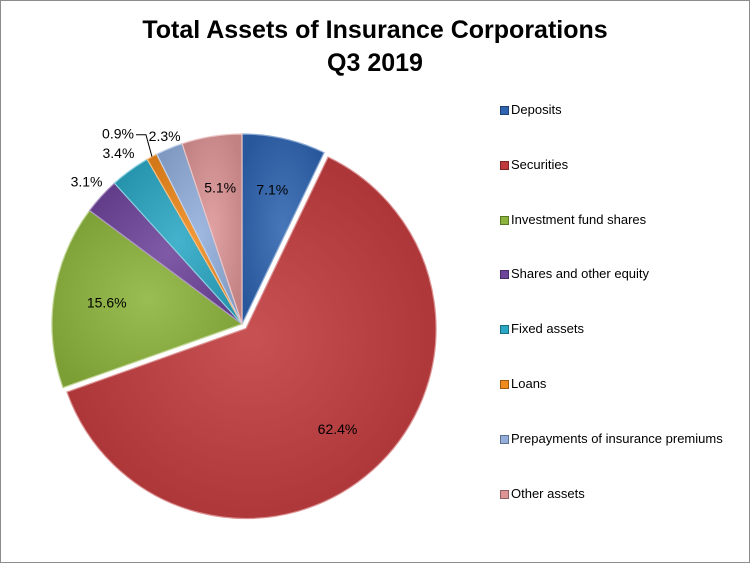 This screenshot has width=750, height=563. I want to click on data-label-other-assets: 5.1%, so click(220, 188).